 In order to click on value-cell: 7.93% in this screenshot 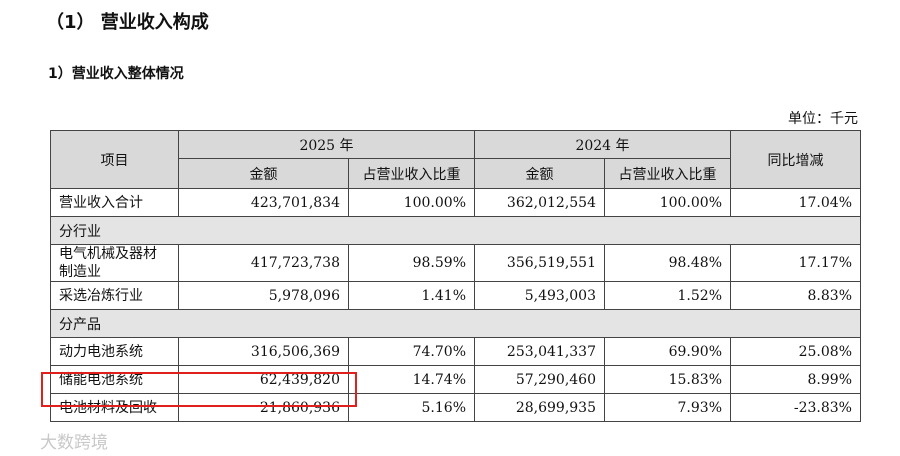, I will do `click(667, 407)`.